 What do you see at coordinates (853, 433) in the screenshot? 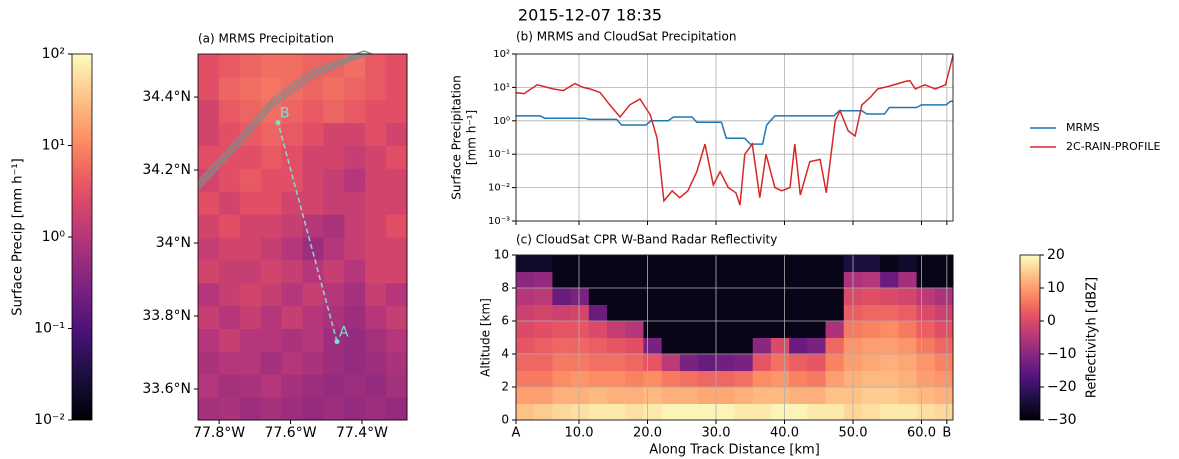
I see `x-tick-label: 50.0` at bounding box center [853, 433].